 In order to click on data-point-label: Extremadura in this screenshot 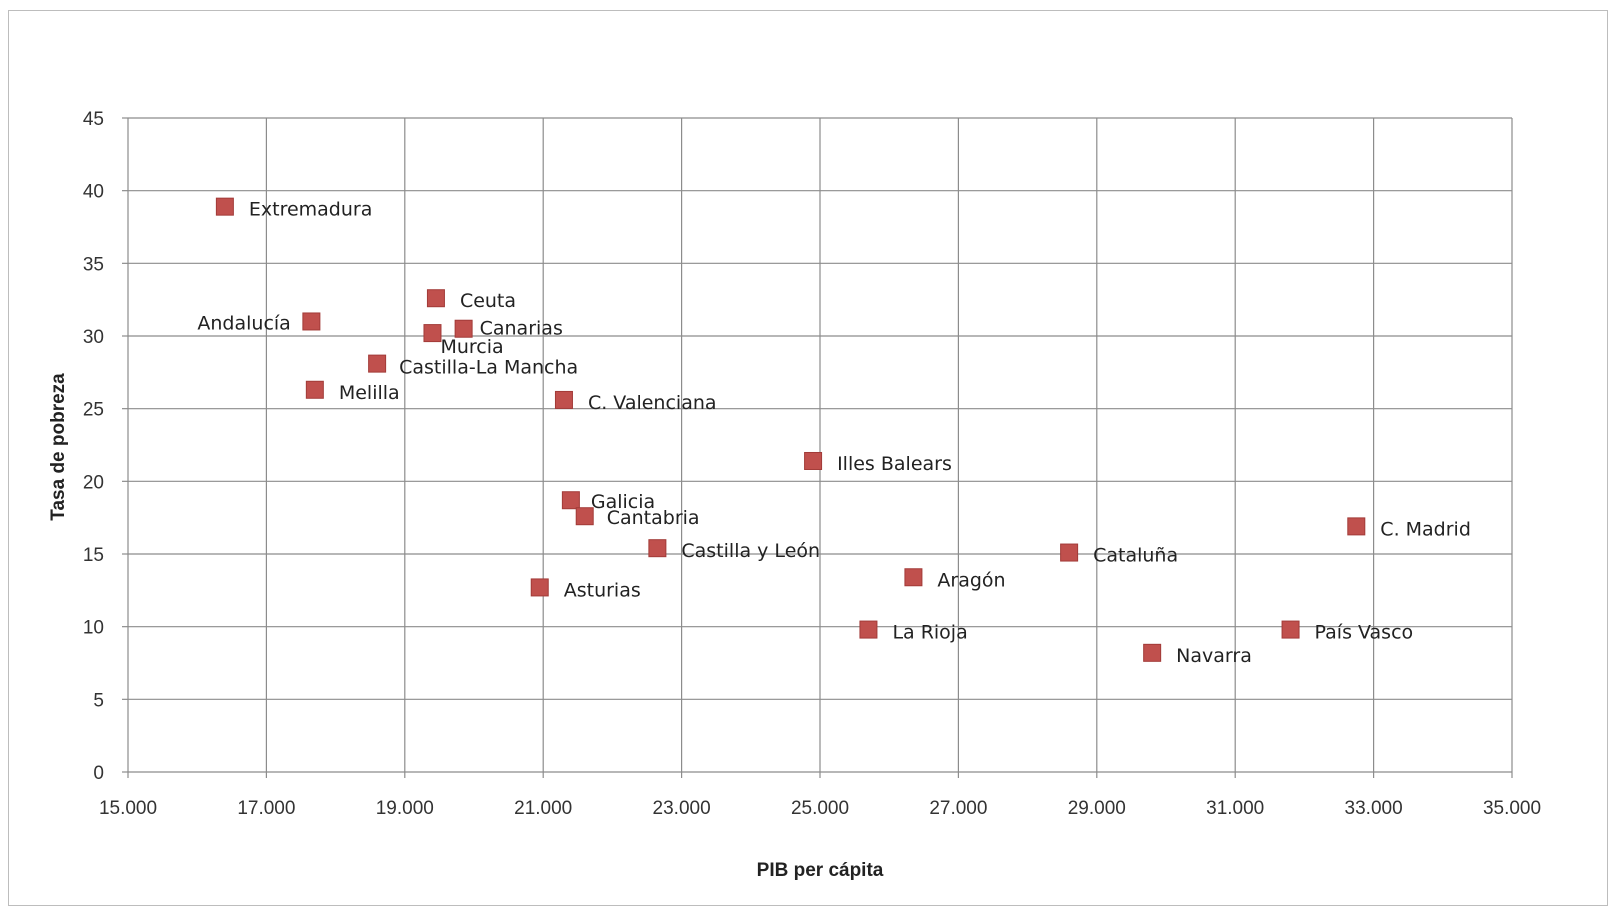, I will do `click(311, 210)`.